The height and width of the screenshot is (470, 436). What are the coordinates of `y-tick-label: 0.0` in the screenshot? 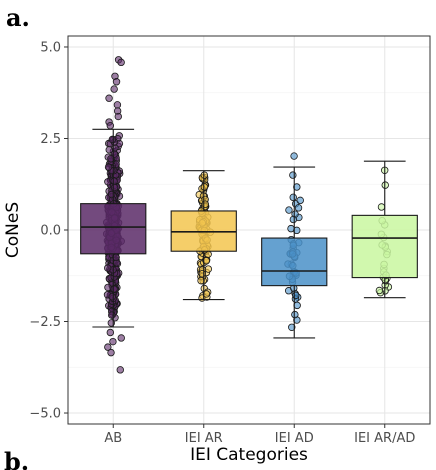 It's located at (50, 231).